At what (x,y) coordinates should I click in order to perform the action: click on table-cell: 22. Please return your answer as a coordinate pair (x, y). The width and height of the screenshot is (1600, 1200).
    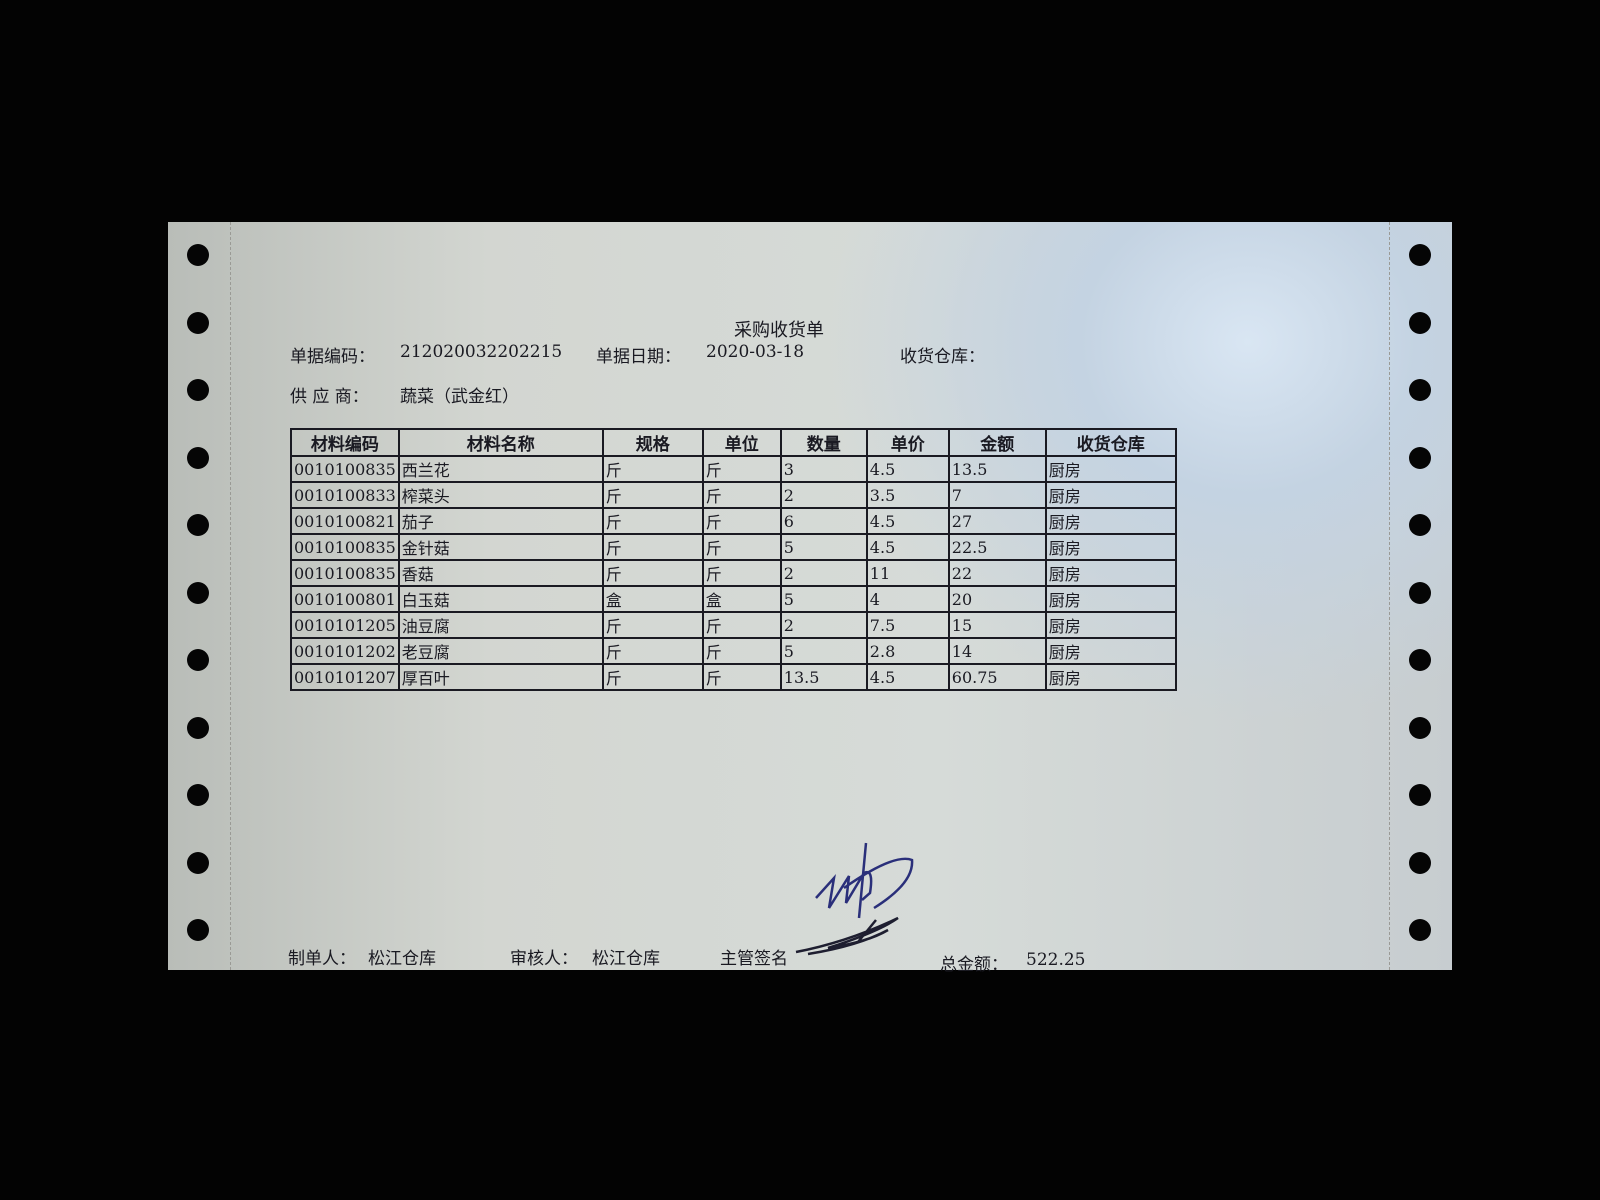
    Looking at the image, I should click on (997, 573).